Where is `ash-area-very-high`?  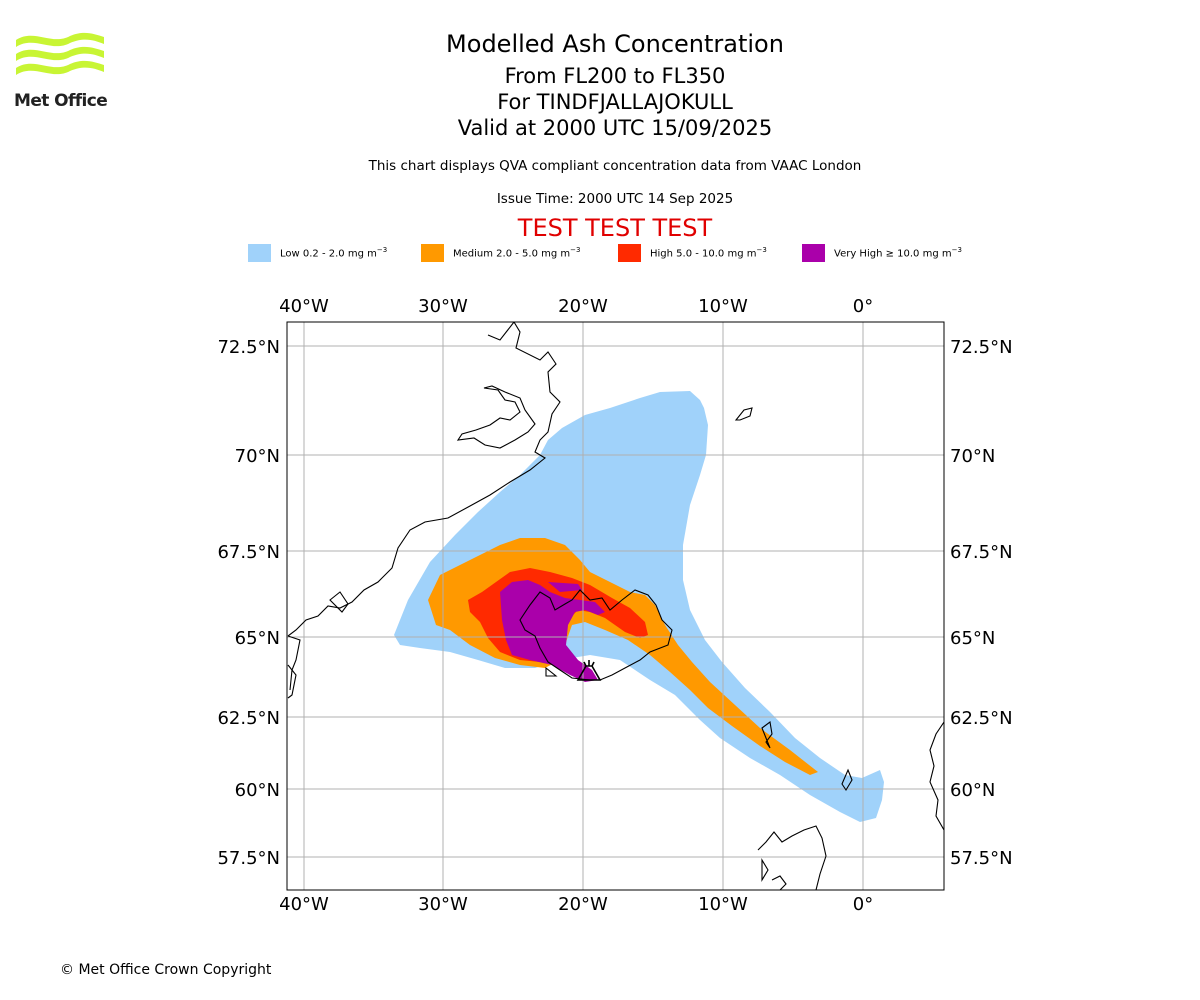
ash-area-very-high is located at coordinates (552, 631).